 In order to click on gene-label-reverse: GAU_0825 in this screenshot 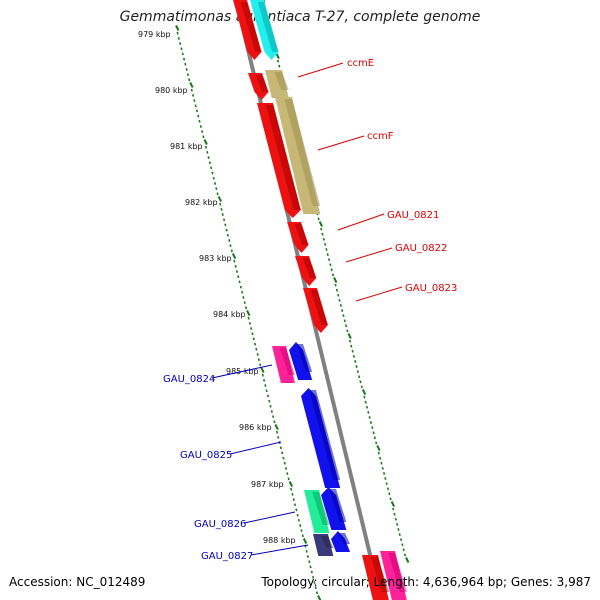, I will do `click(206, 455)`.